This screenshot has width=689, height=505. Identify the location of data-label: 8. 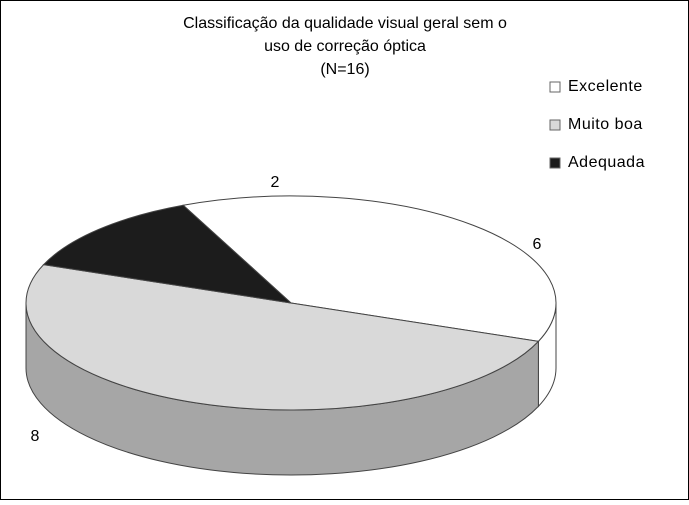
(35, 436).